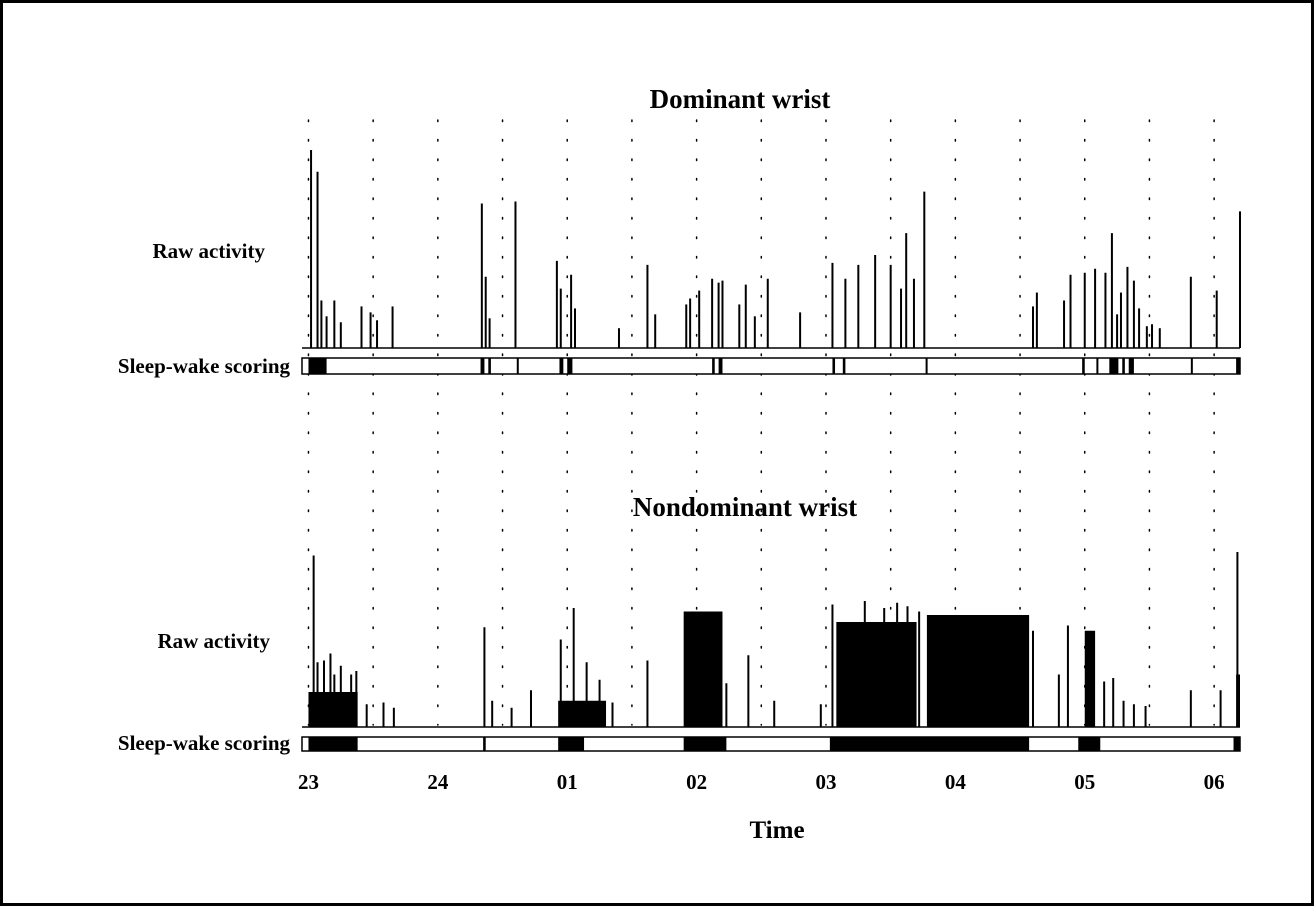 The height and width of the screenshot is (906, 1314). What do you see at coordinates (1084, 782) in the screenshot?
I see `x-tick-label: 05` at bounding box center [1084, 782].